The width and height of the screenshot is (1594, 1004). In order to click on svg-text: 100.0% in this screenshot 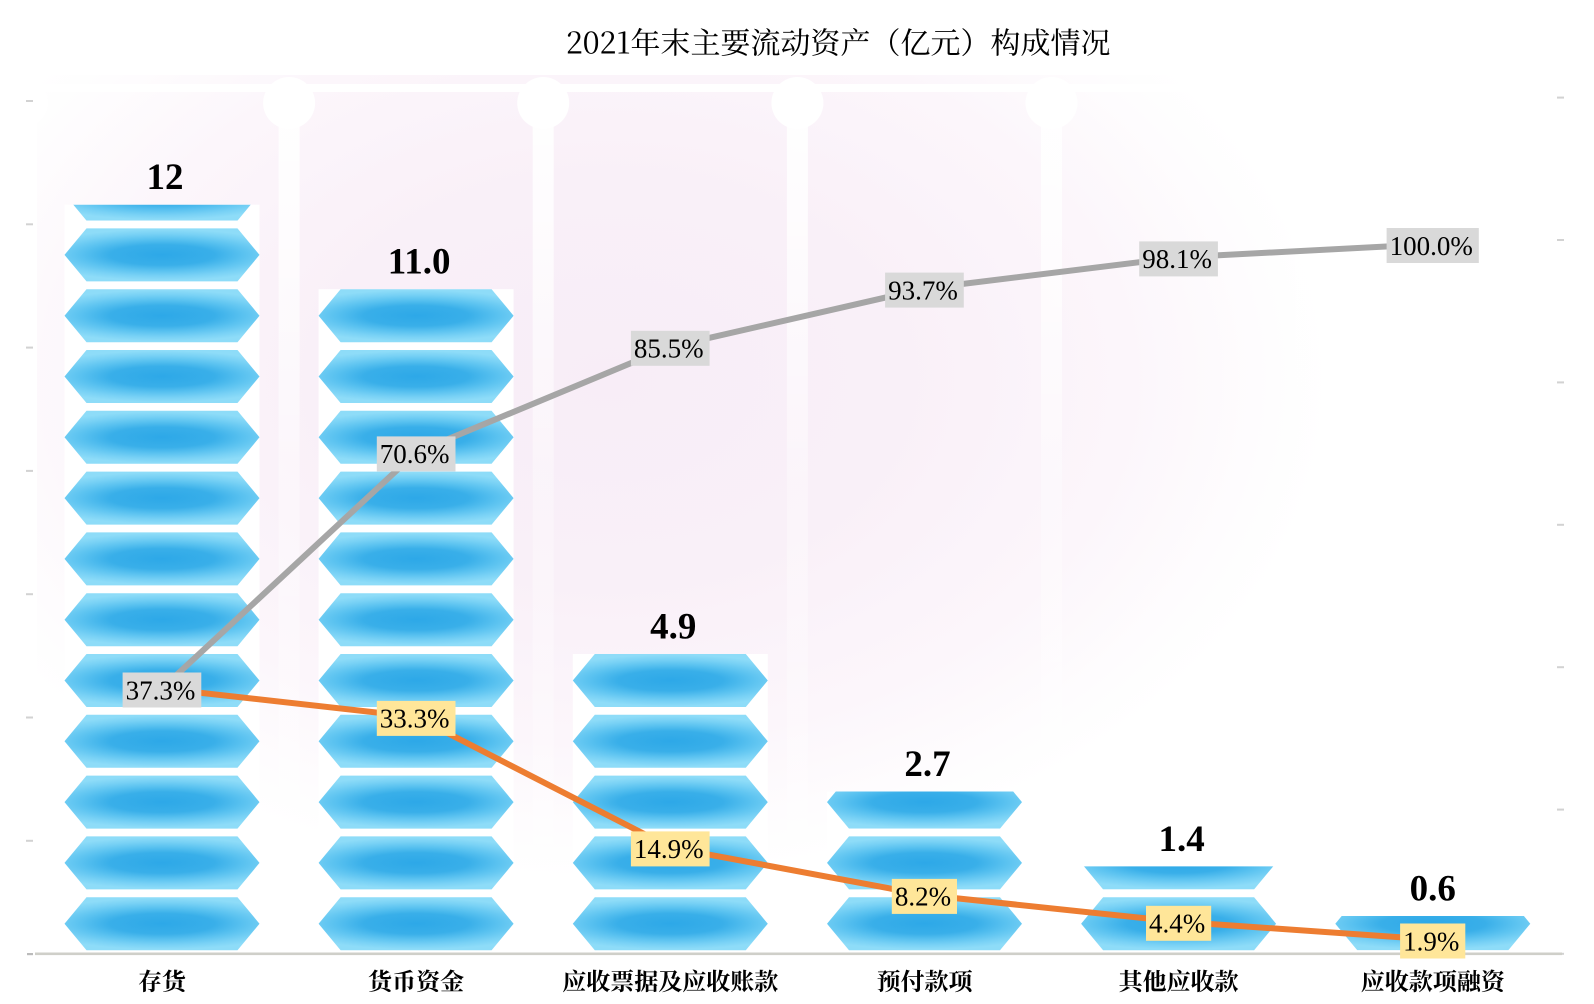, I will do `click(1431, 246)`.